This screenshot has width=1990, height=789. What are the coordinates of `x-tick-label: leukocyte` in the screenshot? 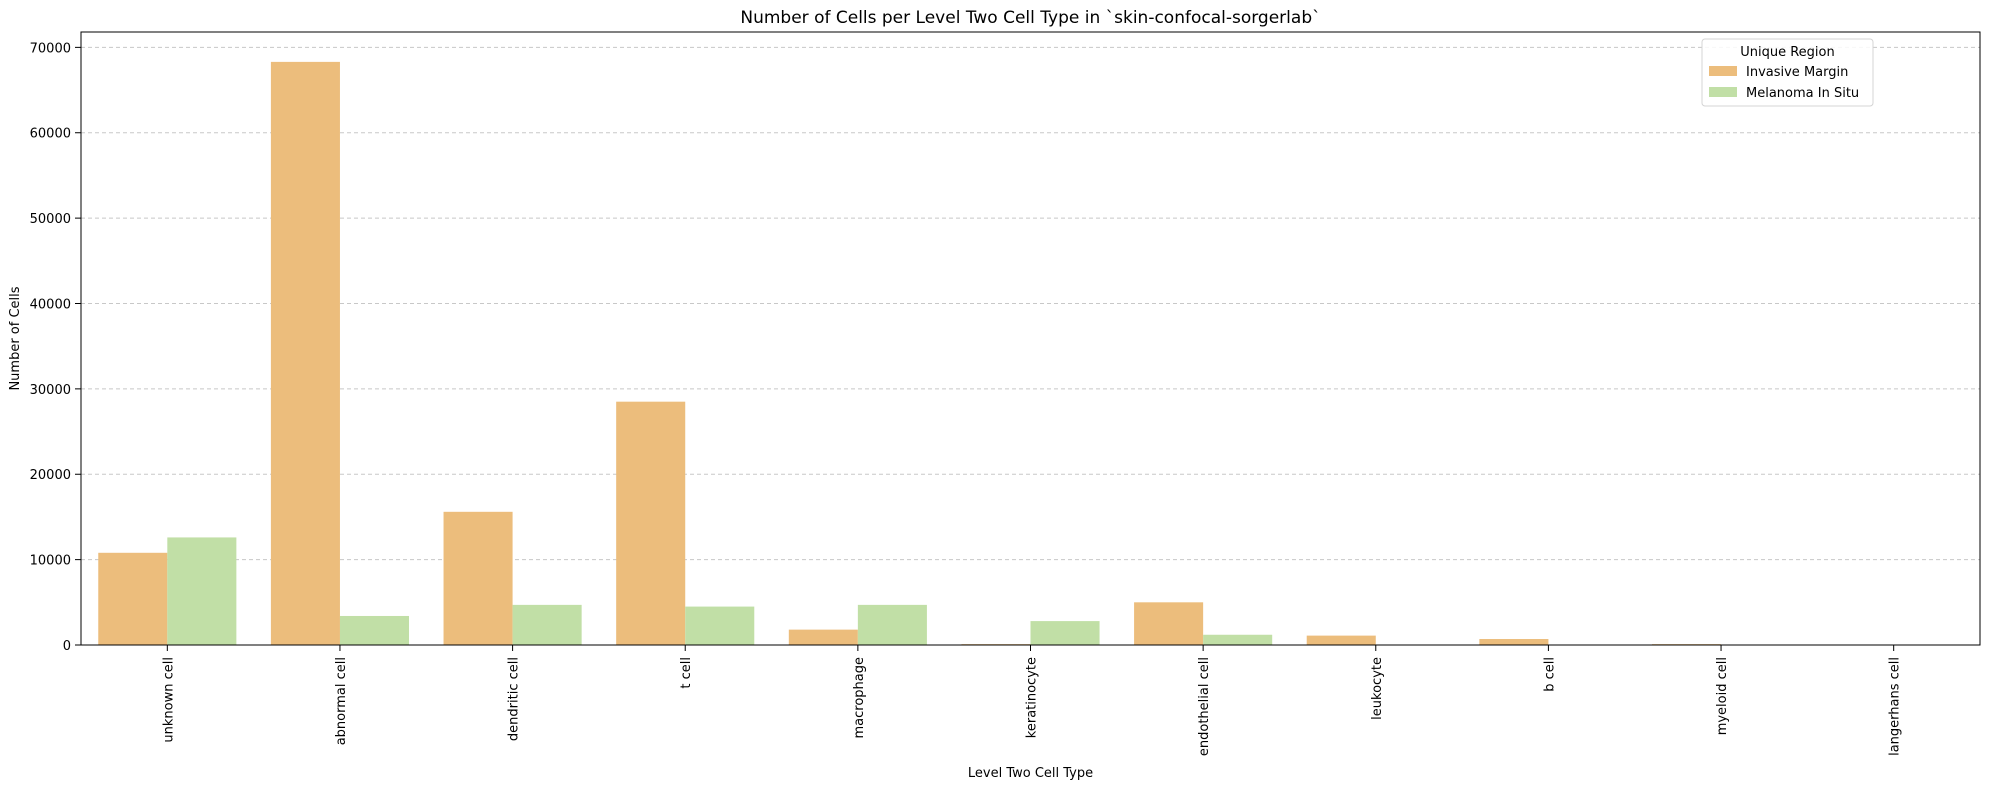 It's located at (1377, 688).